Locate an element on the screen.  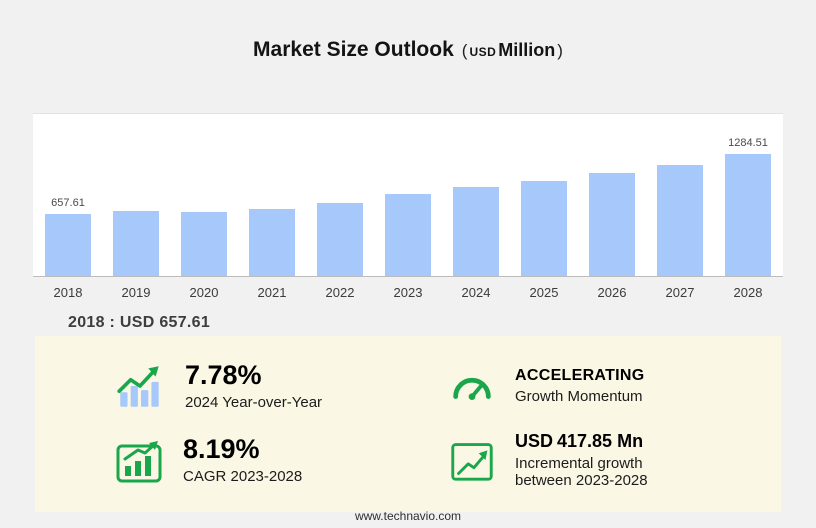
incremental-growth-chart-icon is located at coordinates (472, 460).